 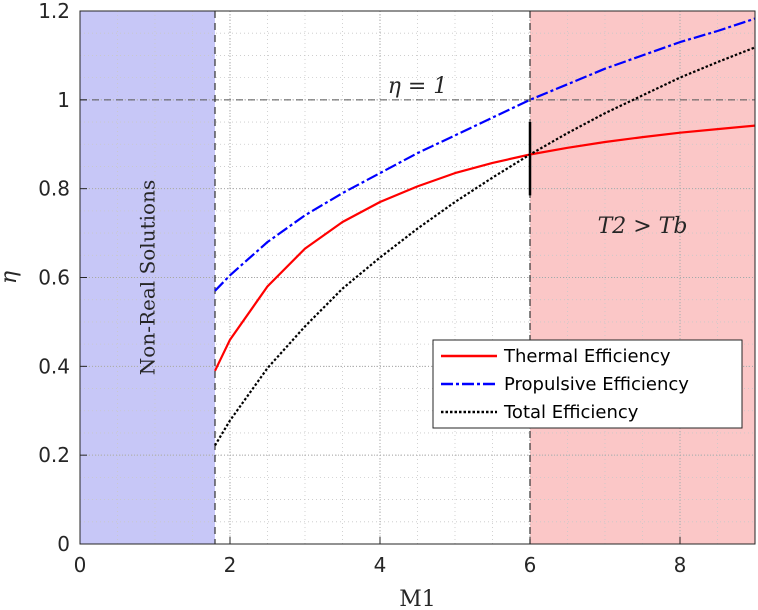 I want to click on x-tick-label: 8, so click(x=680, y=565).